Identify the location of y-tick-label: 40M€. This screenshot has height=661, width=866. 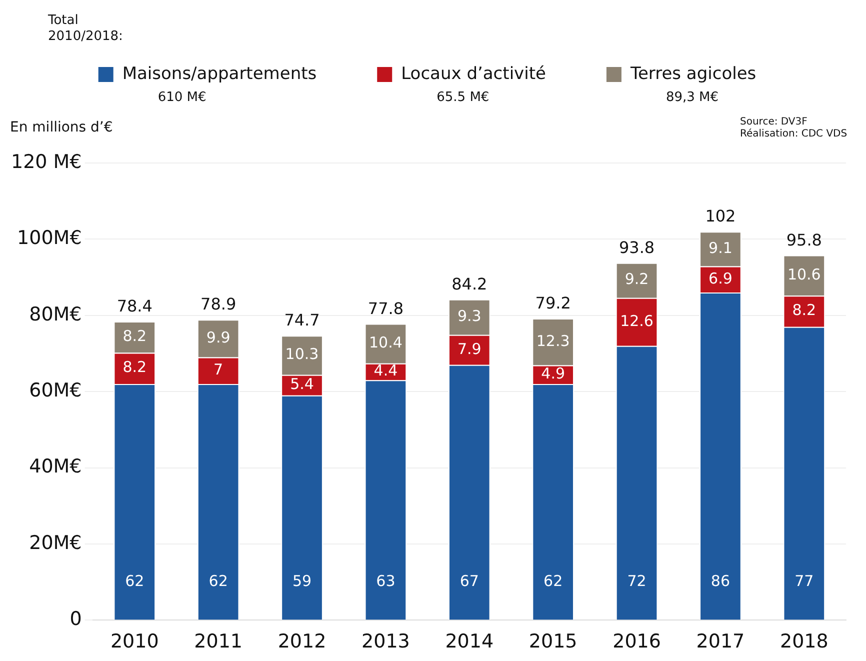
(55, 467).